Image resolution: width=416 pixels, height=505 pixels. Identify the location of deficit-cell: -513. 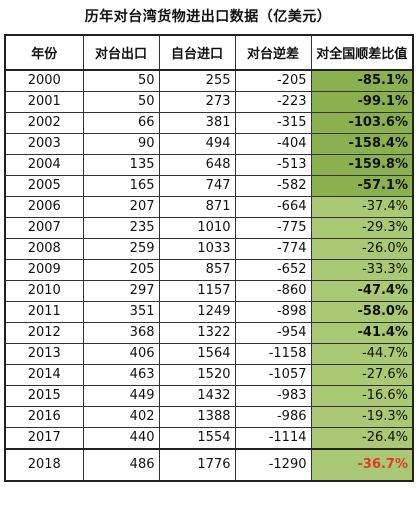
(273, 165).